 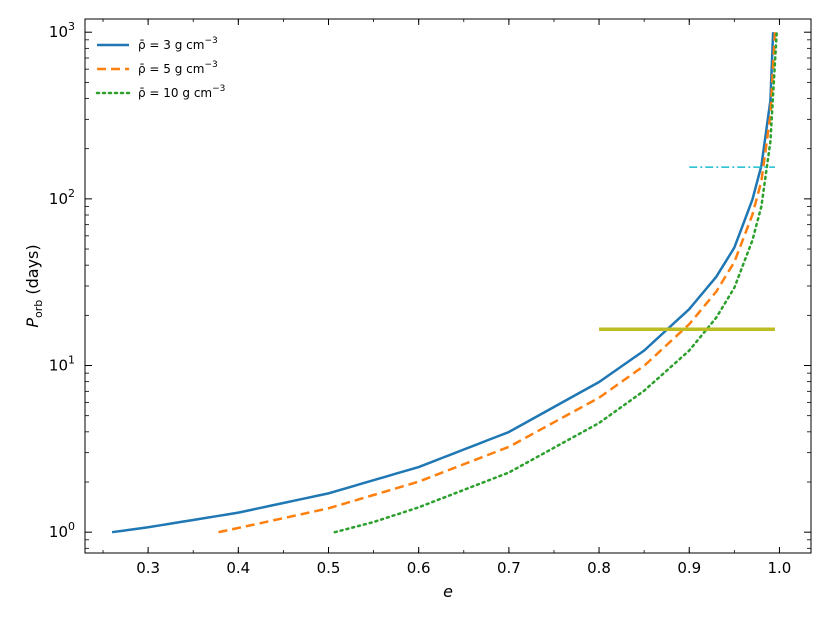 I want to click on legend-entry-2: ρ̄ = 5 g cm−3, so click(x=178, y=68).